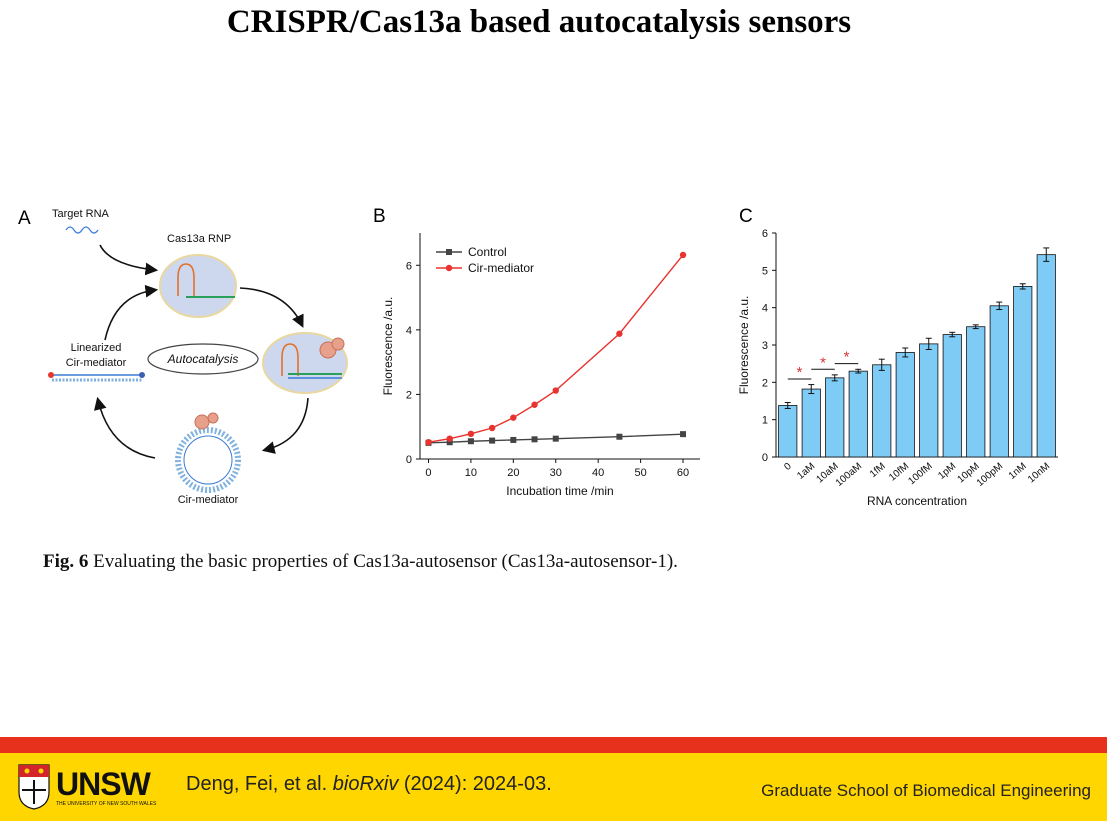  Describe the element at coordinates (198, 286) in the screenshot. I see `rnp-complex` at that location.